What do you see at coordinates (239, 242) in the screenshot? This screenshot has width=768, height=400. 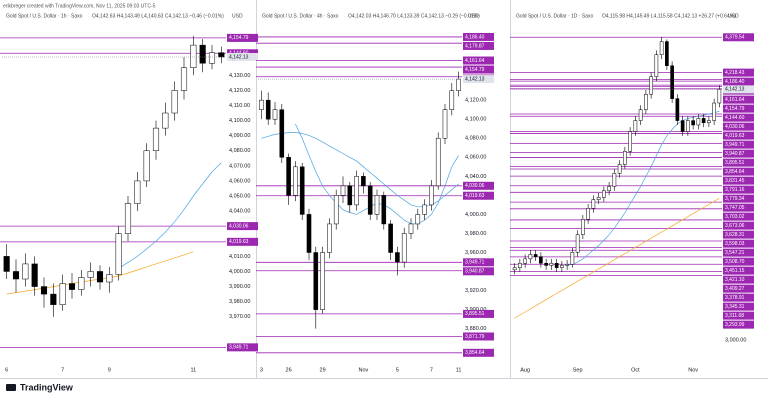 I see `level-label: 4,019.63` at bounding box center [239, 242].